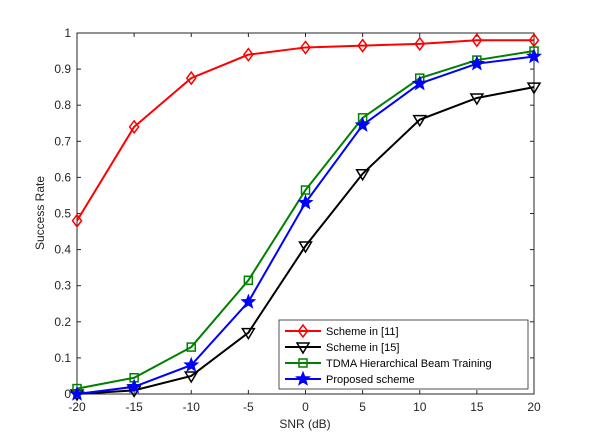 This screenshot has height=442, width=589. Describe the element at coordinates (362, 407) in the screenshot. I see `x-tick-label: 5` at that location.